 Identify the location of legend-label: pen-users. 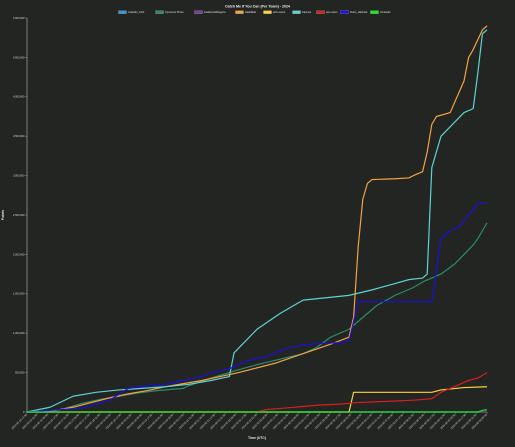
(332, 12).